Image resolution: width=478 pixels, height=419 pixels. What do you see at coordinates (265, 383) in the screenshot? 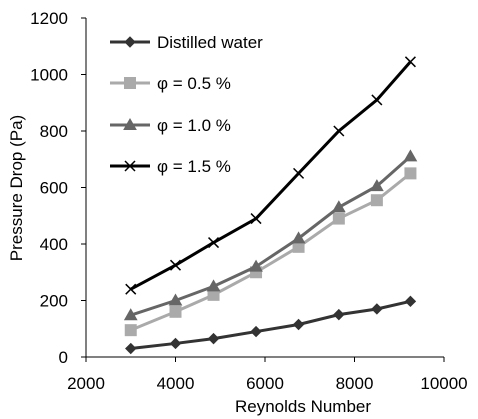
I see `x-tick-label: 6000` at bounding box center [265, 383].